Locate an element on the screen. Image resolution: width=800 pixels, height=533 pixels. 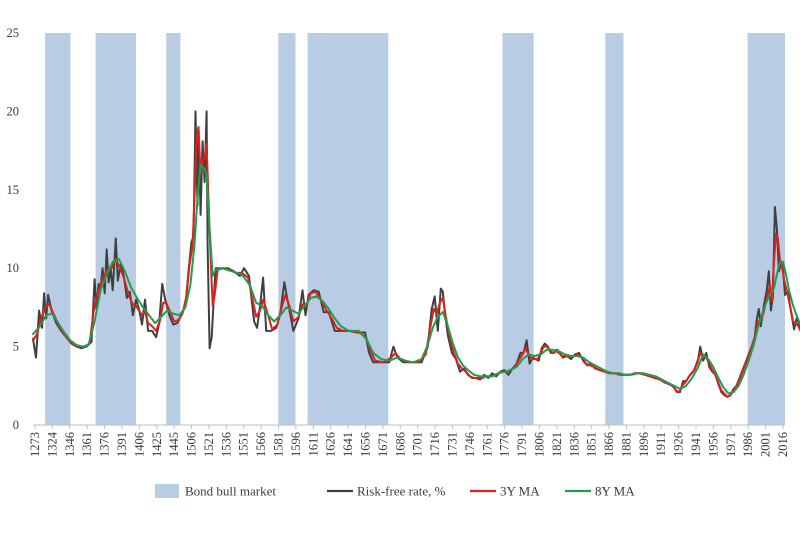
x-tick-label: 1611 is located at coordinates (313, 444).